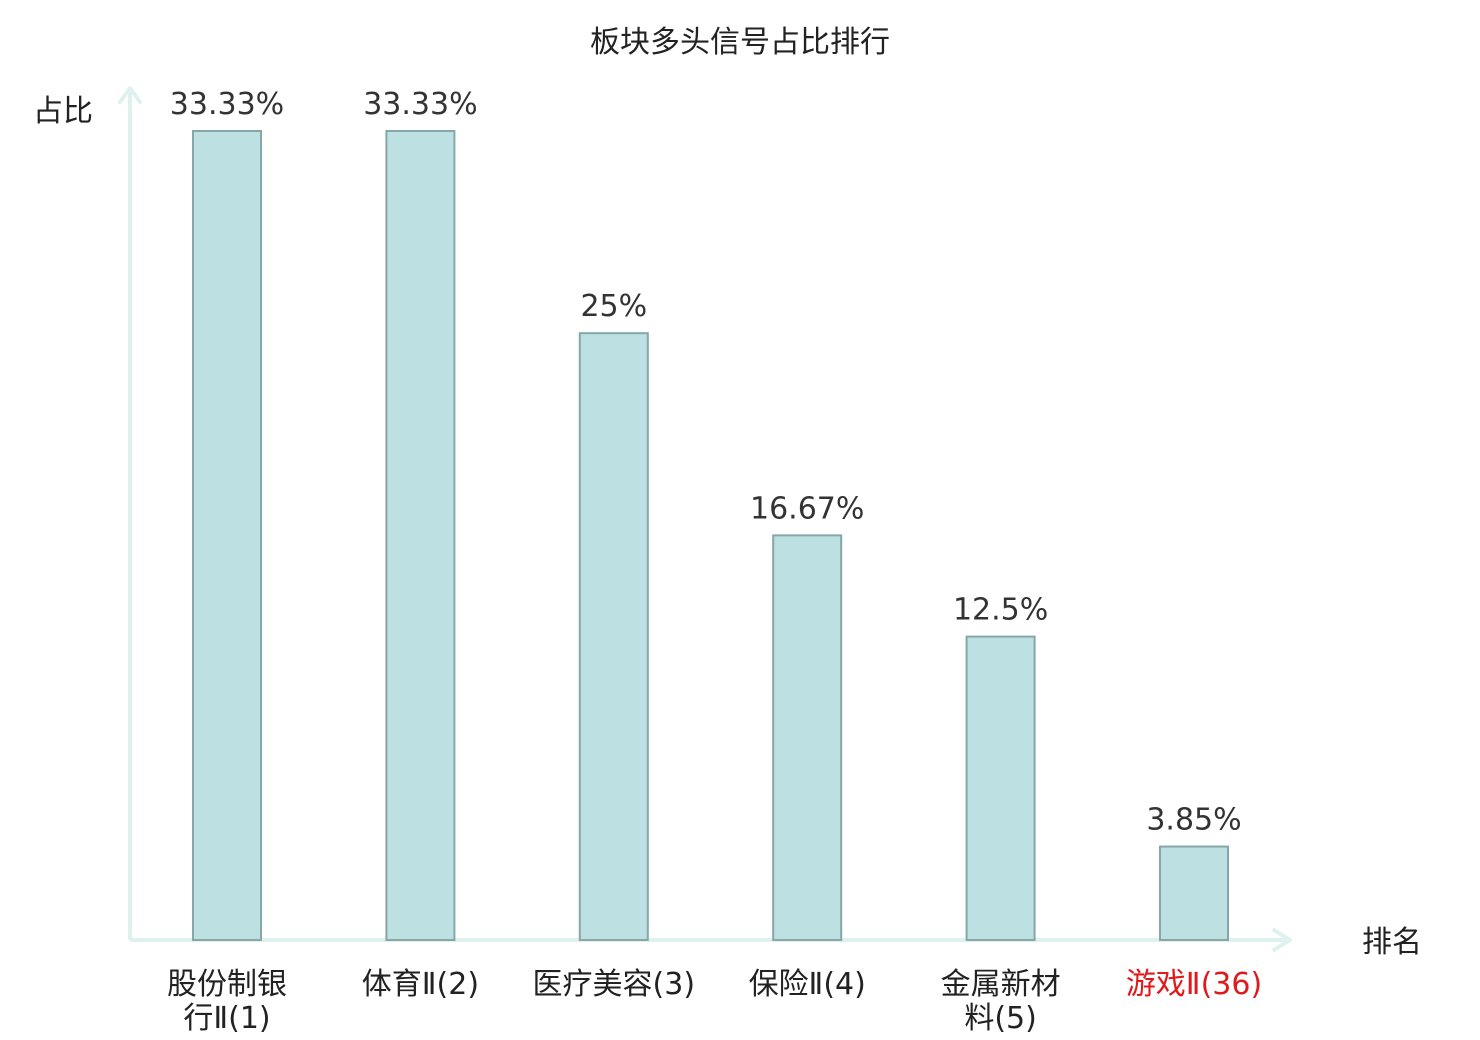  What do you see at coordinates (420, 984) in the screenshot?
I see `category-label: 体育Ⅱ(2)` at bounding box center [420, 984].